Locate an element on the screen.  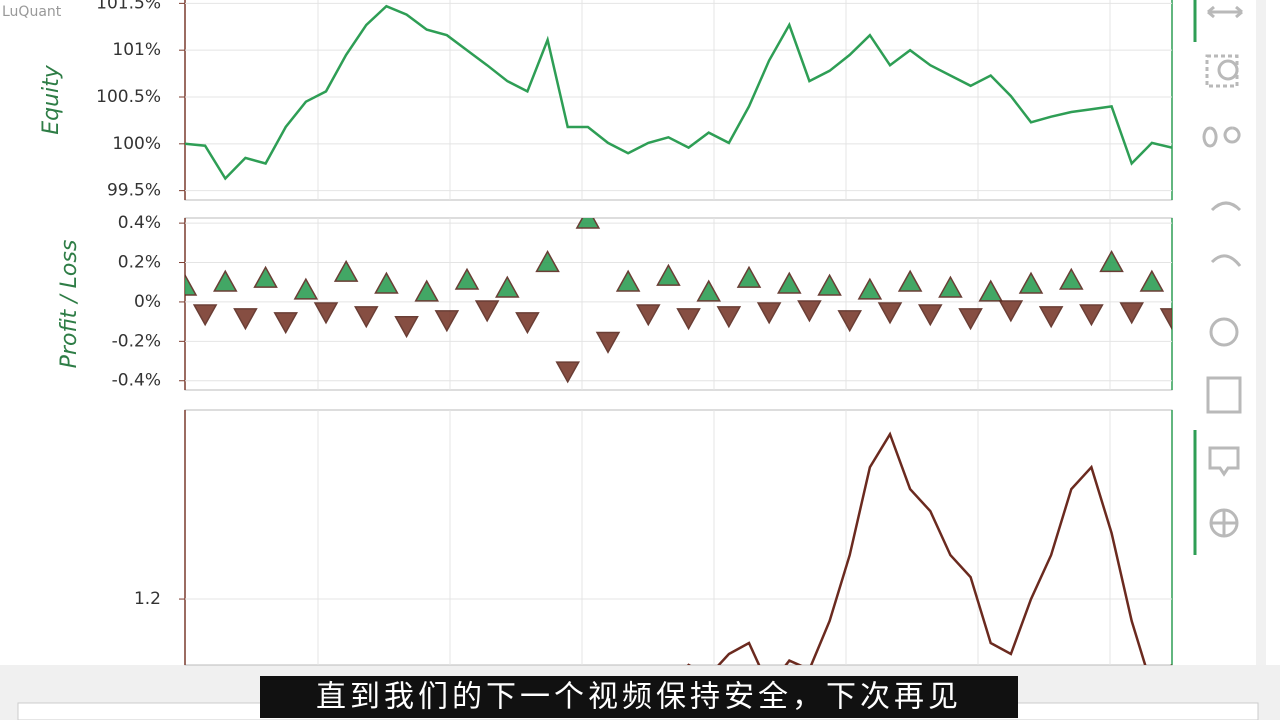
plot-area is located at coordinates (929, 548).